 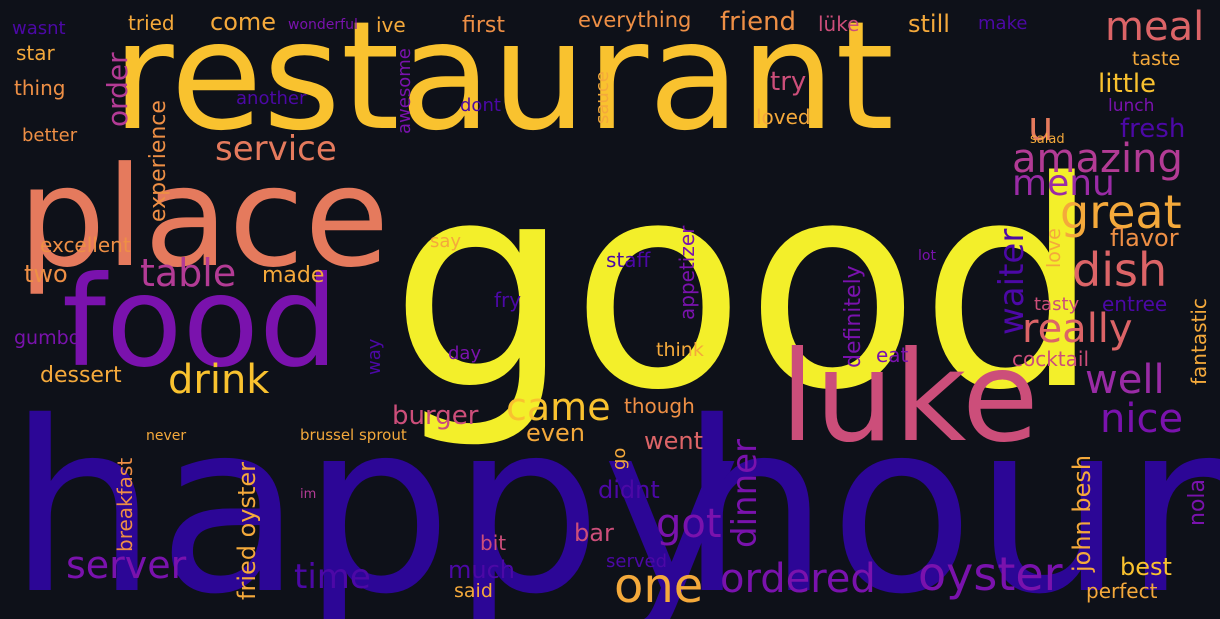 I want to click on word-way: way, so click(x=374, y=356).